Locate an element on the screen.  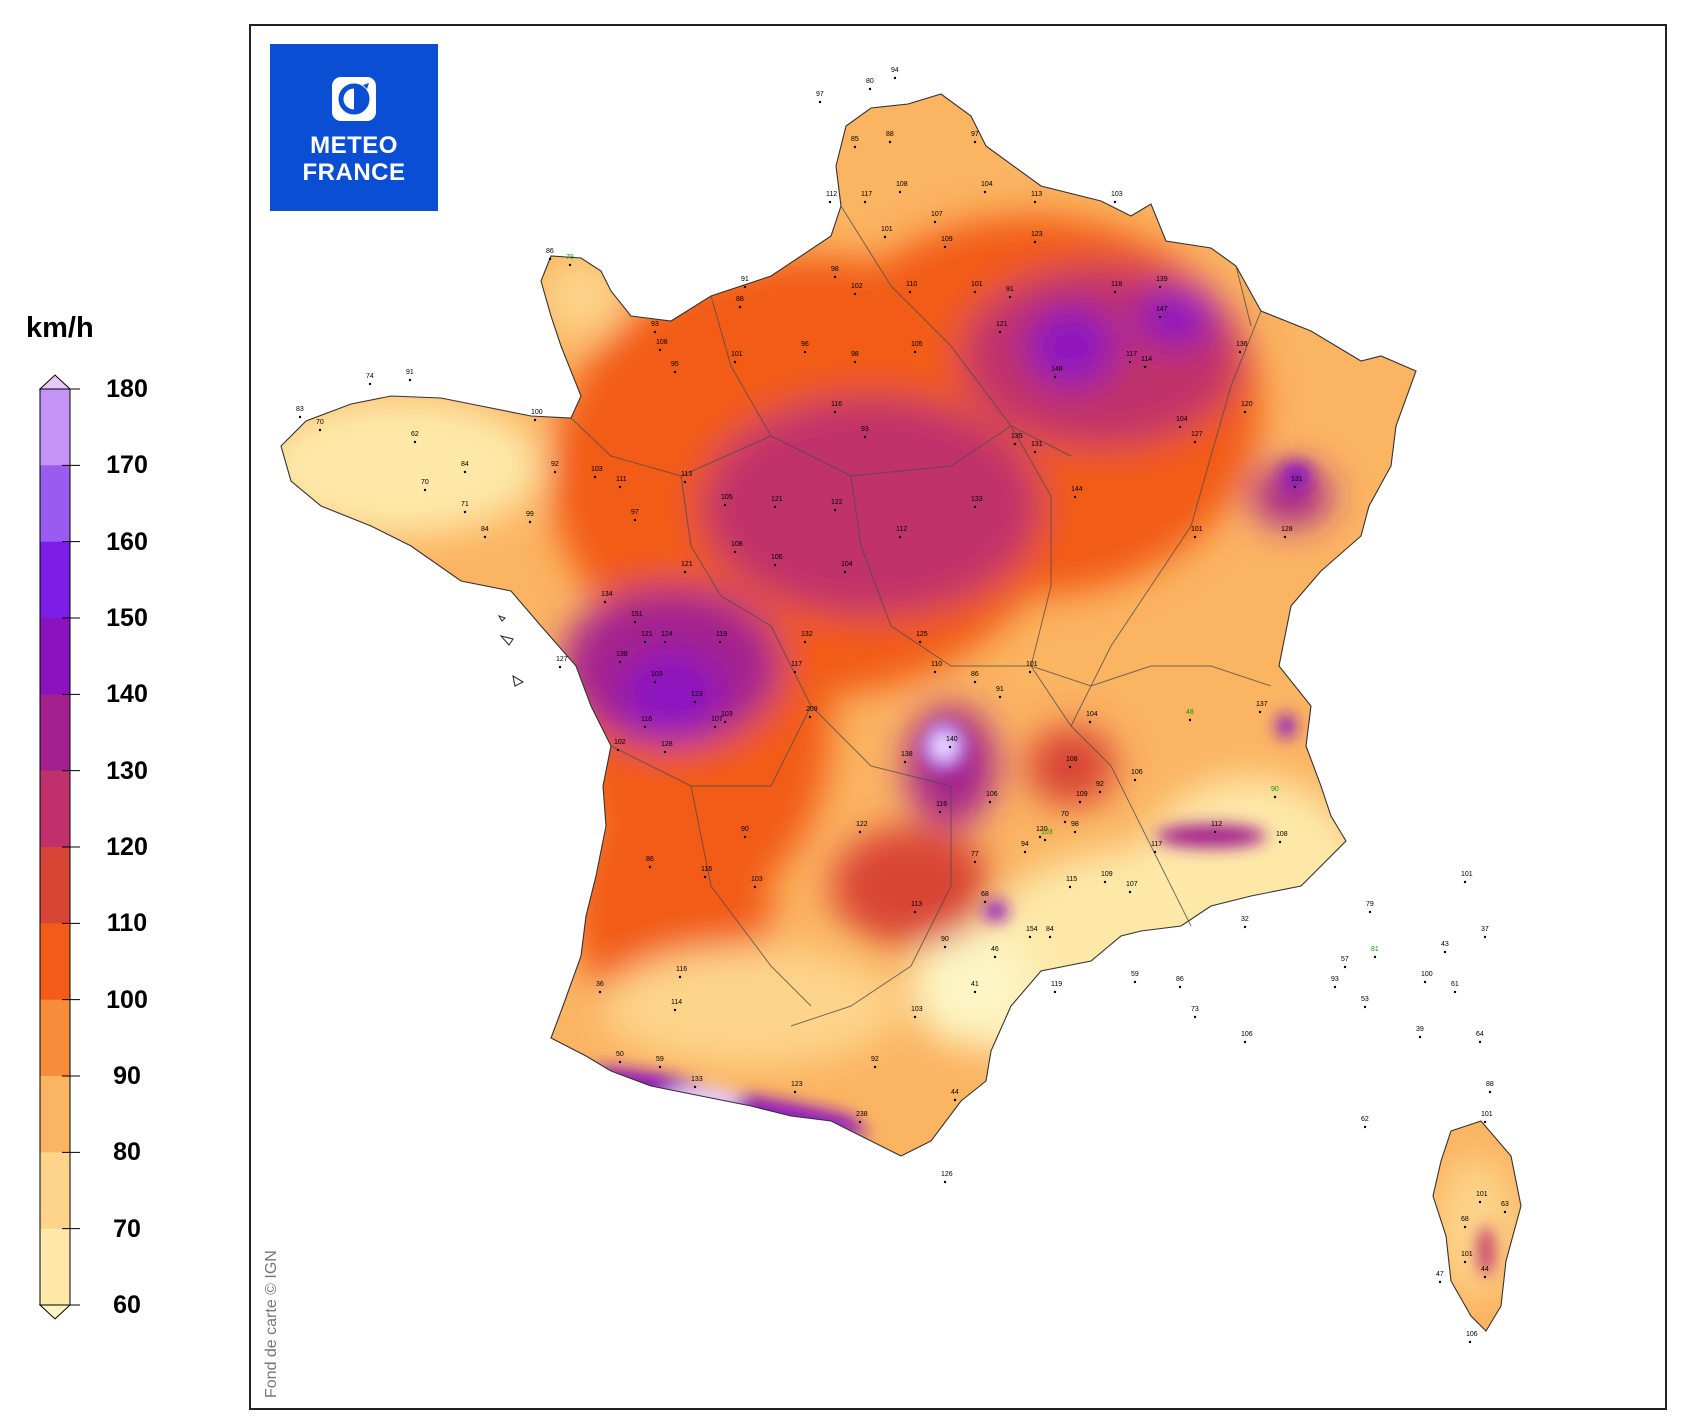
station-value: 70 is located at coordinates (1065, 814).